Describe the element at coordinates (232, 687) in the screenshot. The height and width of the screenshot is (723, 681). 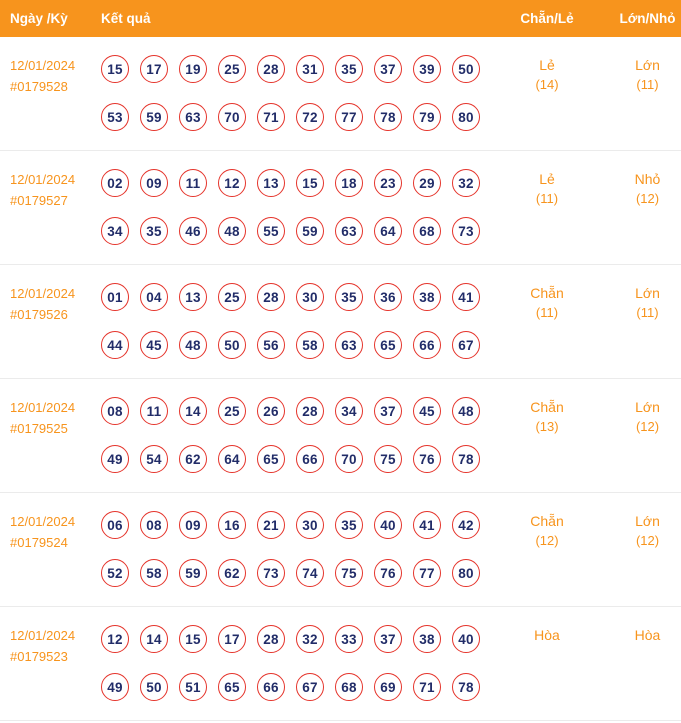
I see `lottery-ball: 65` at that location.